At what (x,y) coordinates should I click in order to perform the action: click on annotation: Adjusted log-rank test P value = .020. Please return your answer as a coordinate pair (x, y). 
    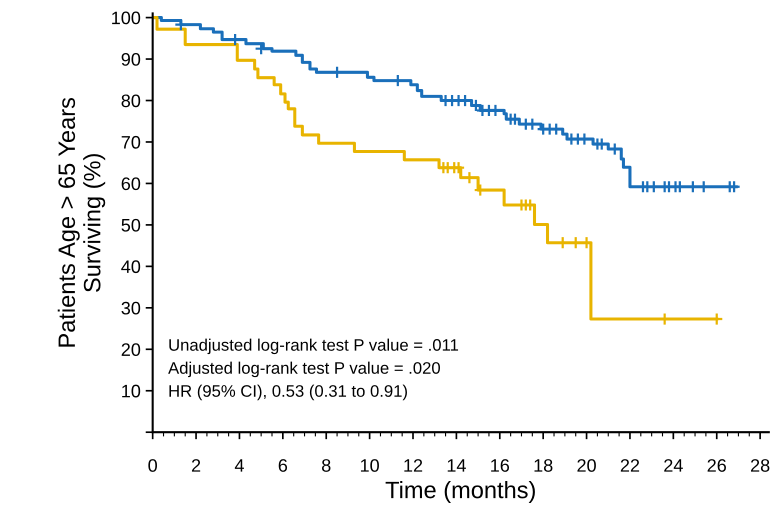
    Looking at the image, I should click on (304, 370).